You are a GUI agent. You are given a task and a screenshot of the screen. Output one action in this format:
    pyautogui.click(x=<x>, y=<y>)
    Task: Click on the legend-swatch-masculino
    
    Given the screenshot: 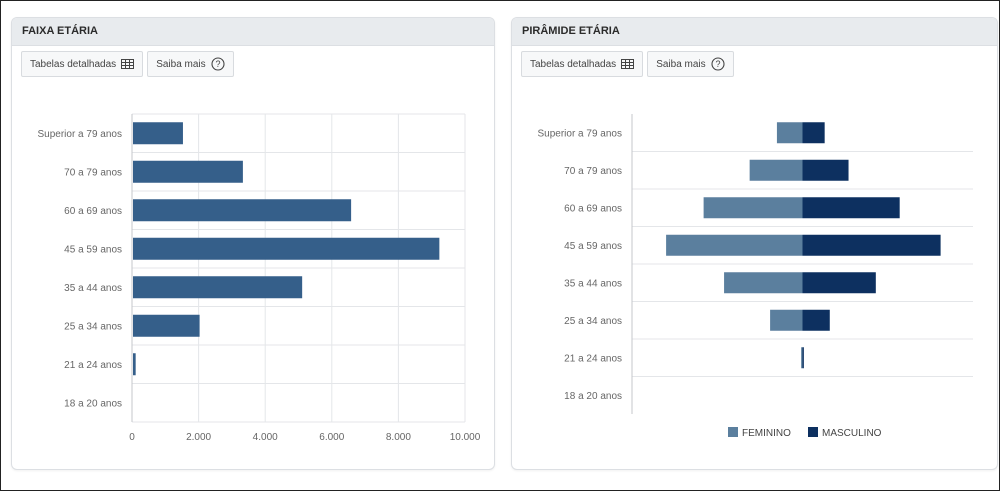 What is the action you would take?
    pyautogui.click(x=813, y=432)
    